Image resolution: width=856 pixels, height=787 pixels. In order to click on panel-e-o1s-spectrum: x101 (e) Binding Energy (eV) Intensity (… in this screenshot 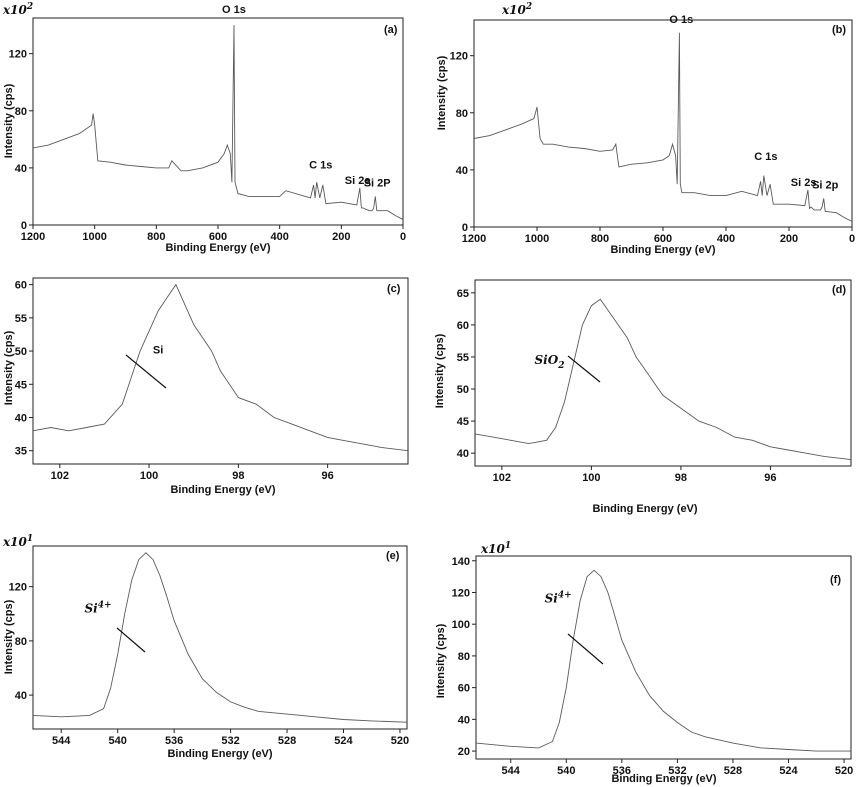, I will do `click(205, 647)`.